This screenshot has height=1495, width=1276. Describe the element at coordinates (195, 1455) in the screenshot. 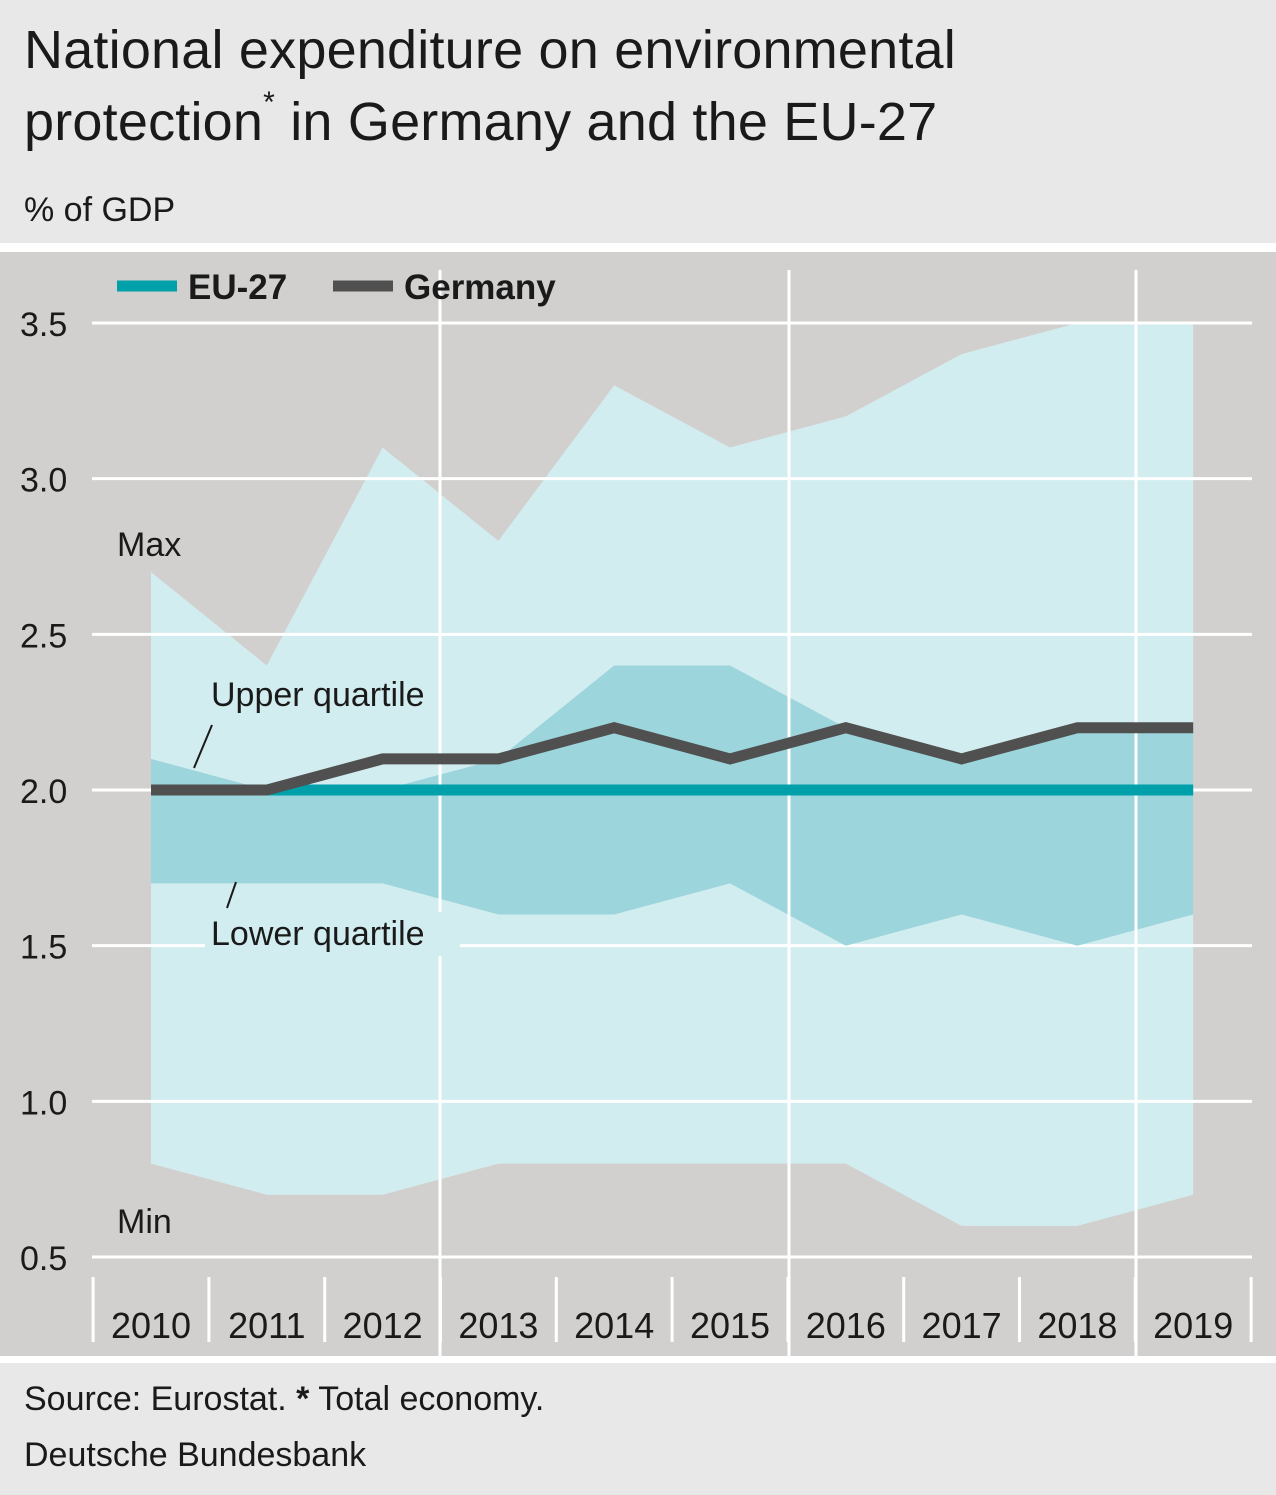

I see `publisher: Deutsche Bundesbank` at that location.